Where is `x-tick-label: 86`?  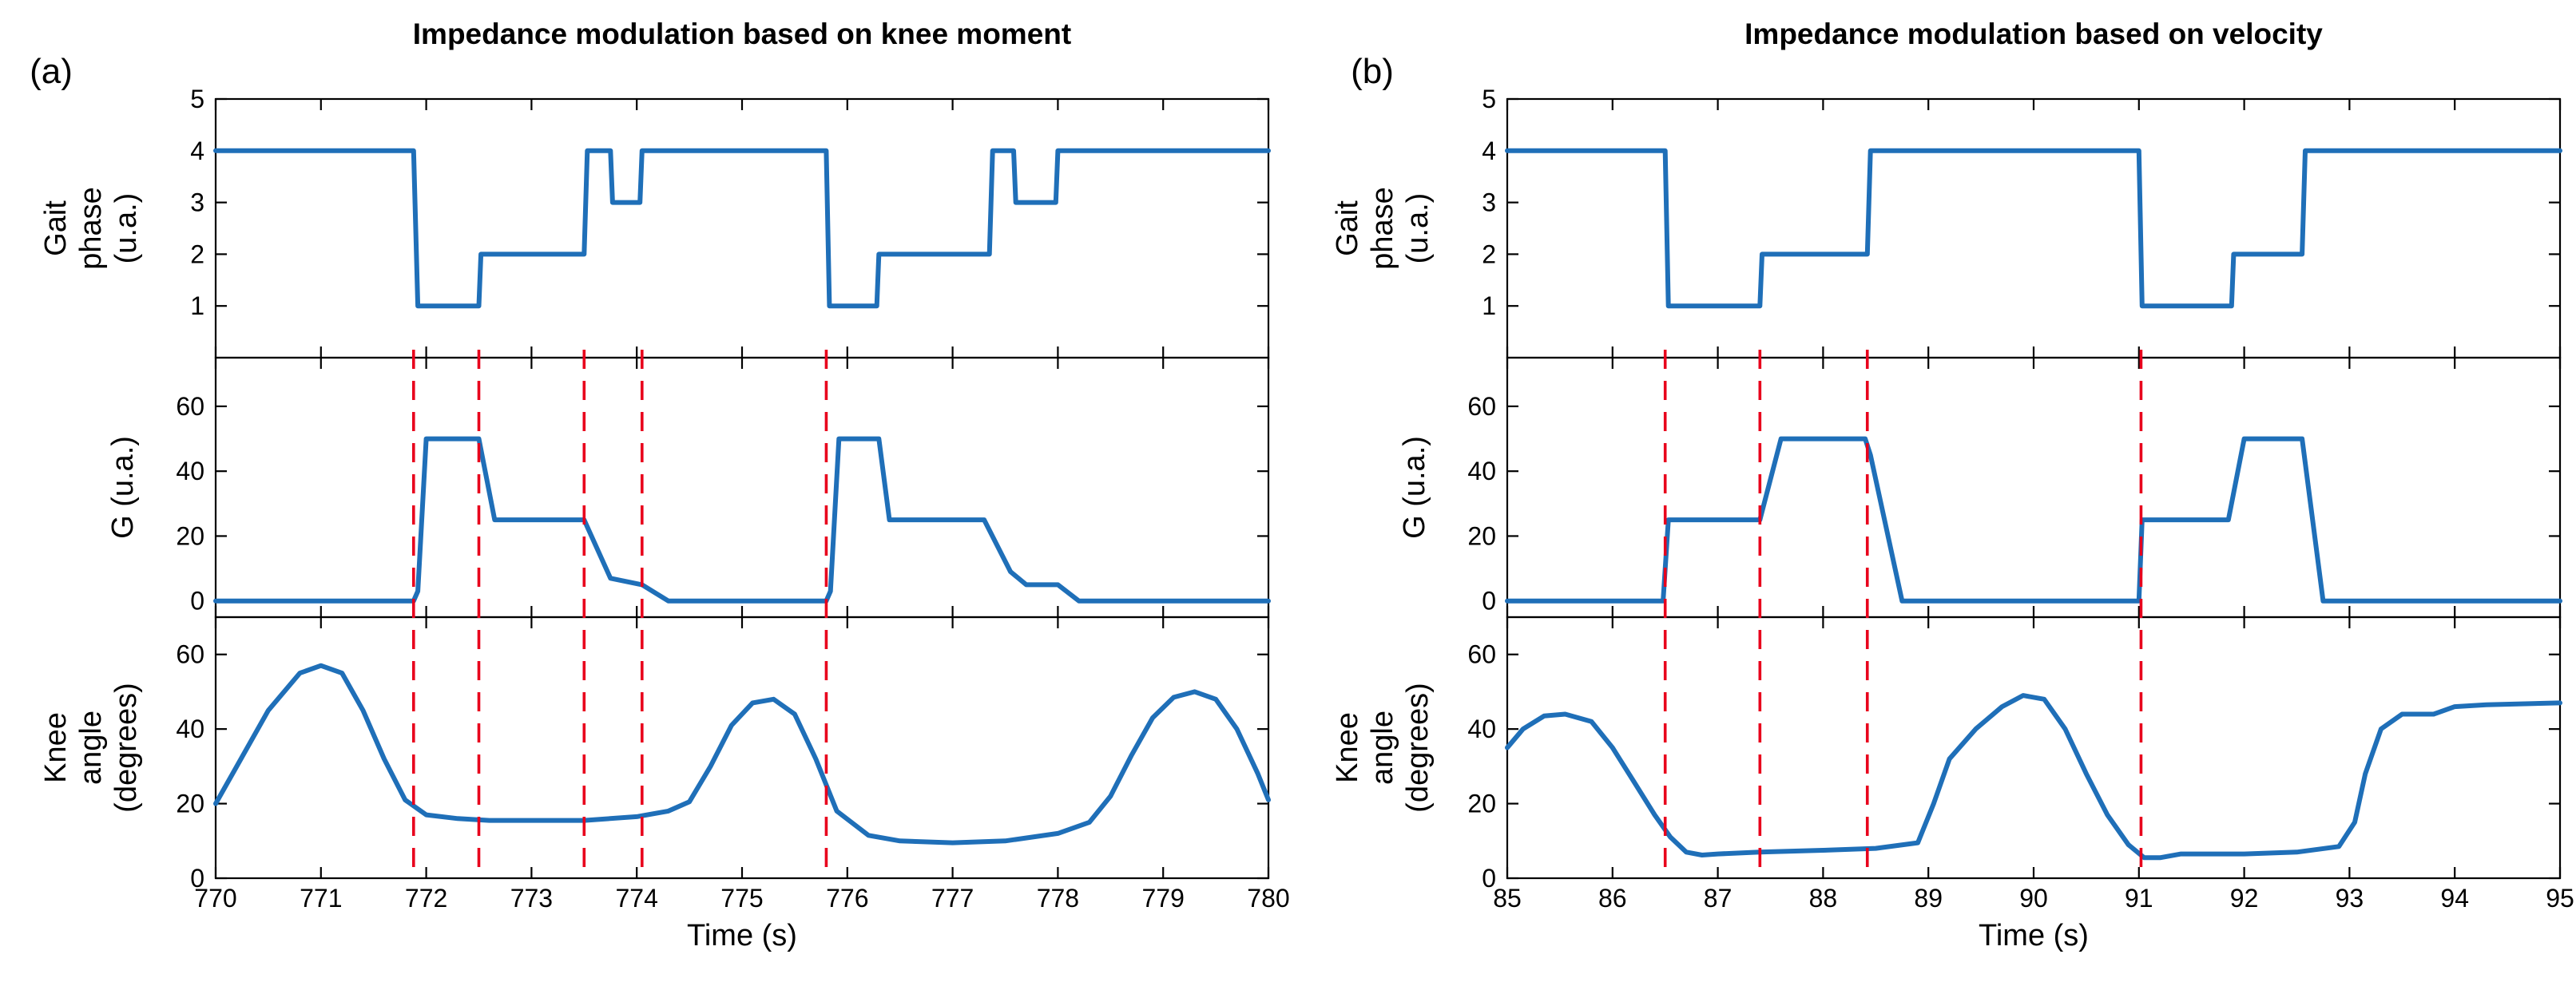
x-tick-label: 86 is located at coordinates (1612, 898).